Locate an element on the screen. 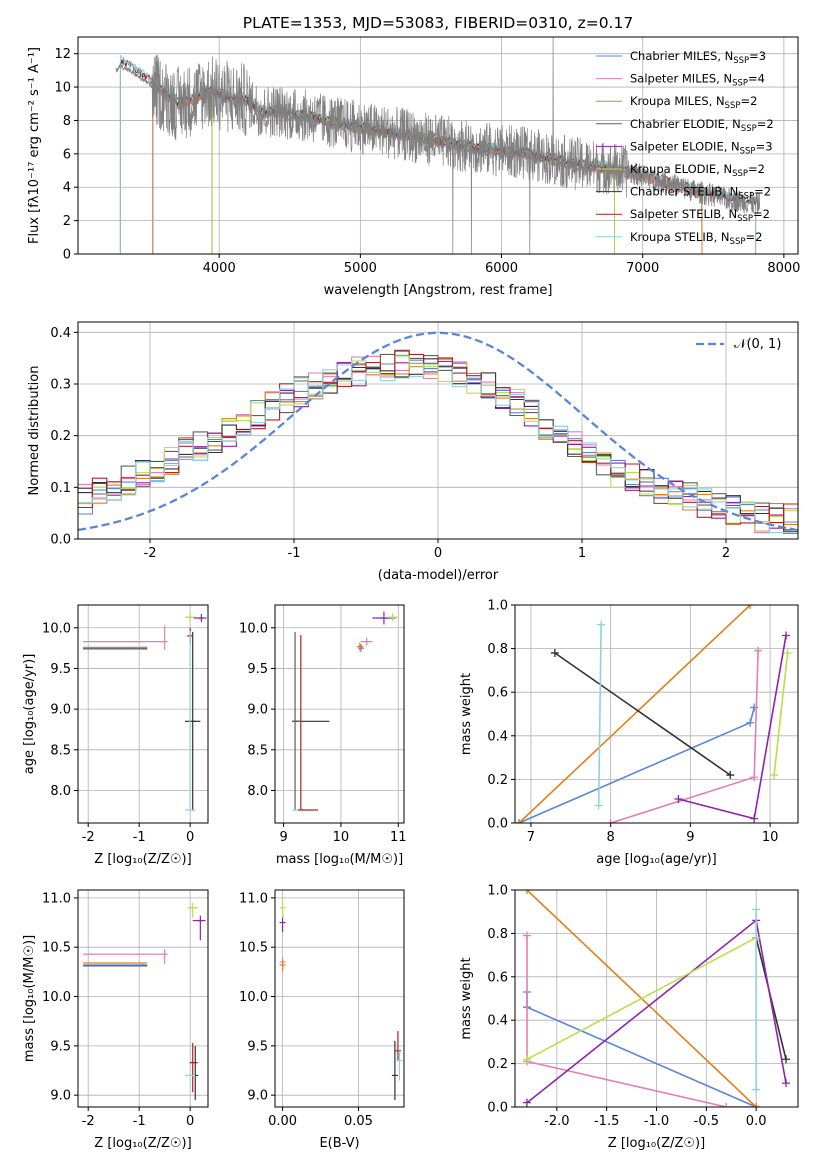 The image size is (819, 1170). y-tick-label: 2 is located at coordinates (67, 221).